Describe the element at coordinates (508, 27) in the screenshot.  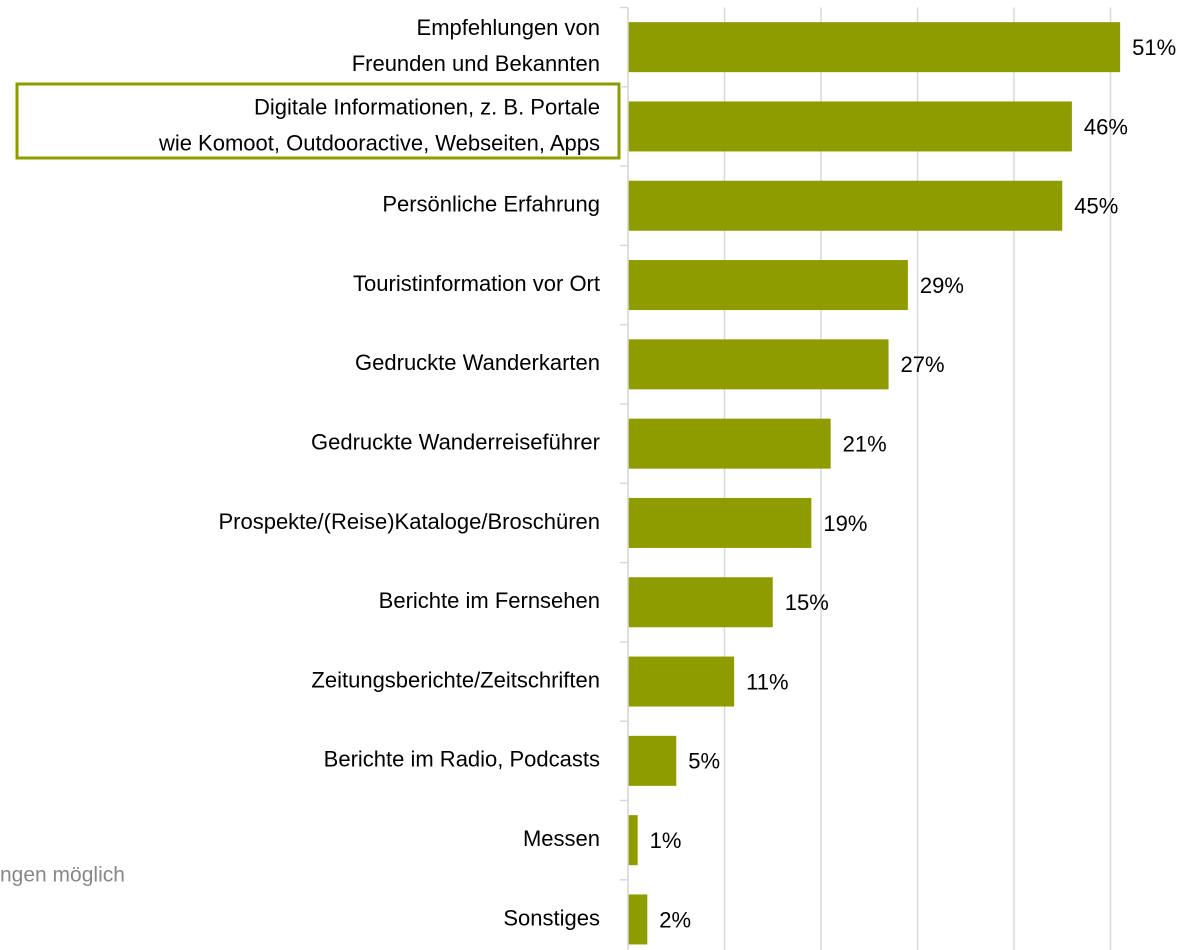
I see `y-tick-label: Empfehlungen von` at that location.